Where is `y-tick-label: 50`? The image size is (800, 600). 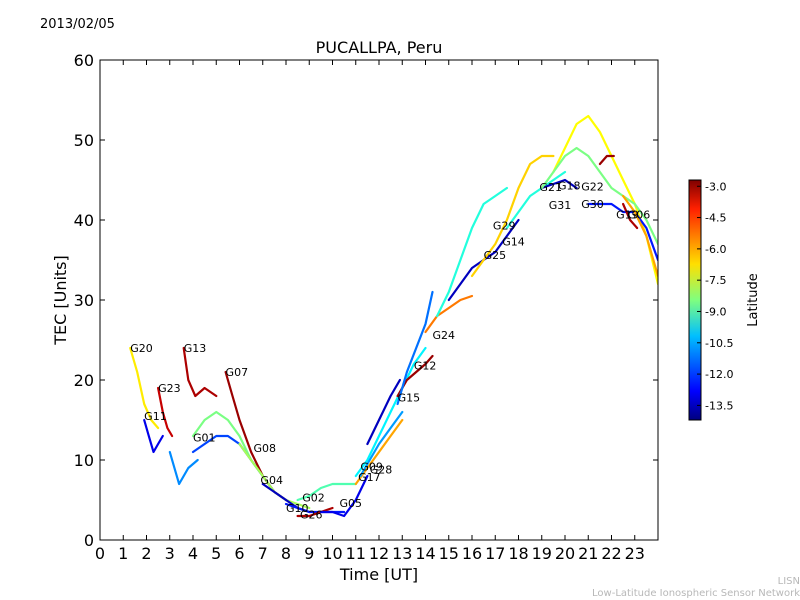 y-tick-label: 50 is located at coordinates (84, 140).